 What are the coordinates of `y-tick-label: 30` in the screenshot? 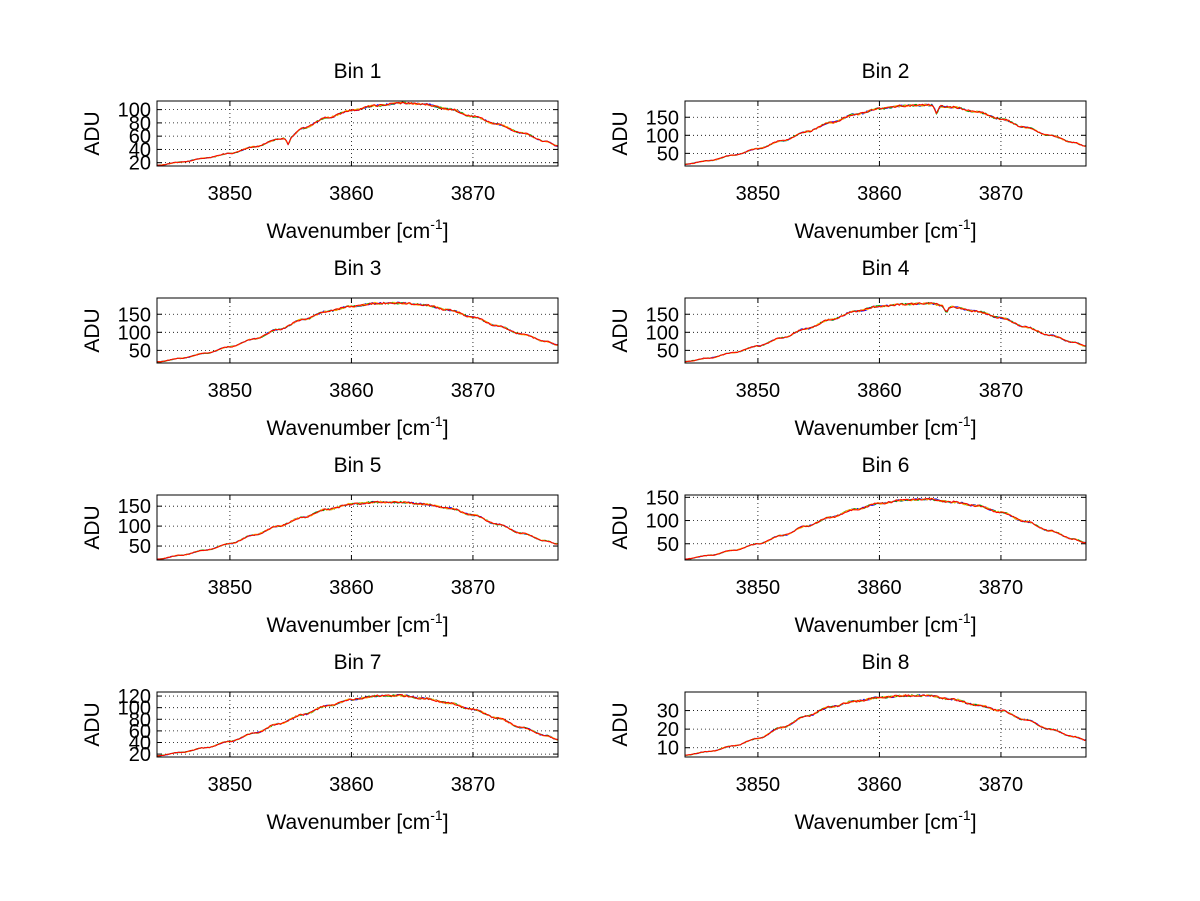 It's located at (668, 712).